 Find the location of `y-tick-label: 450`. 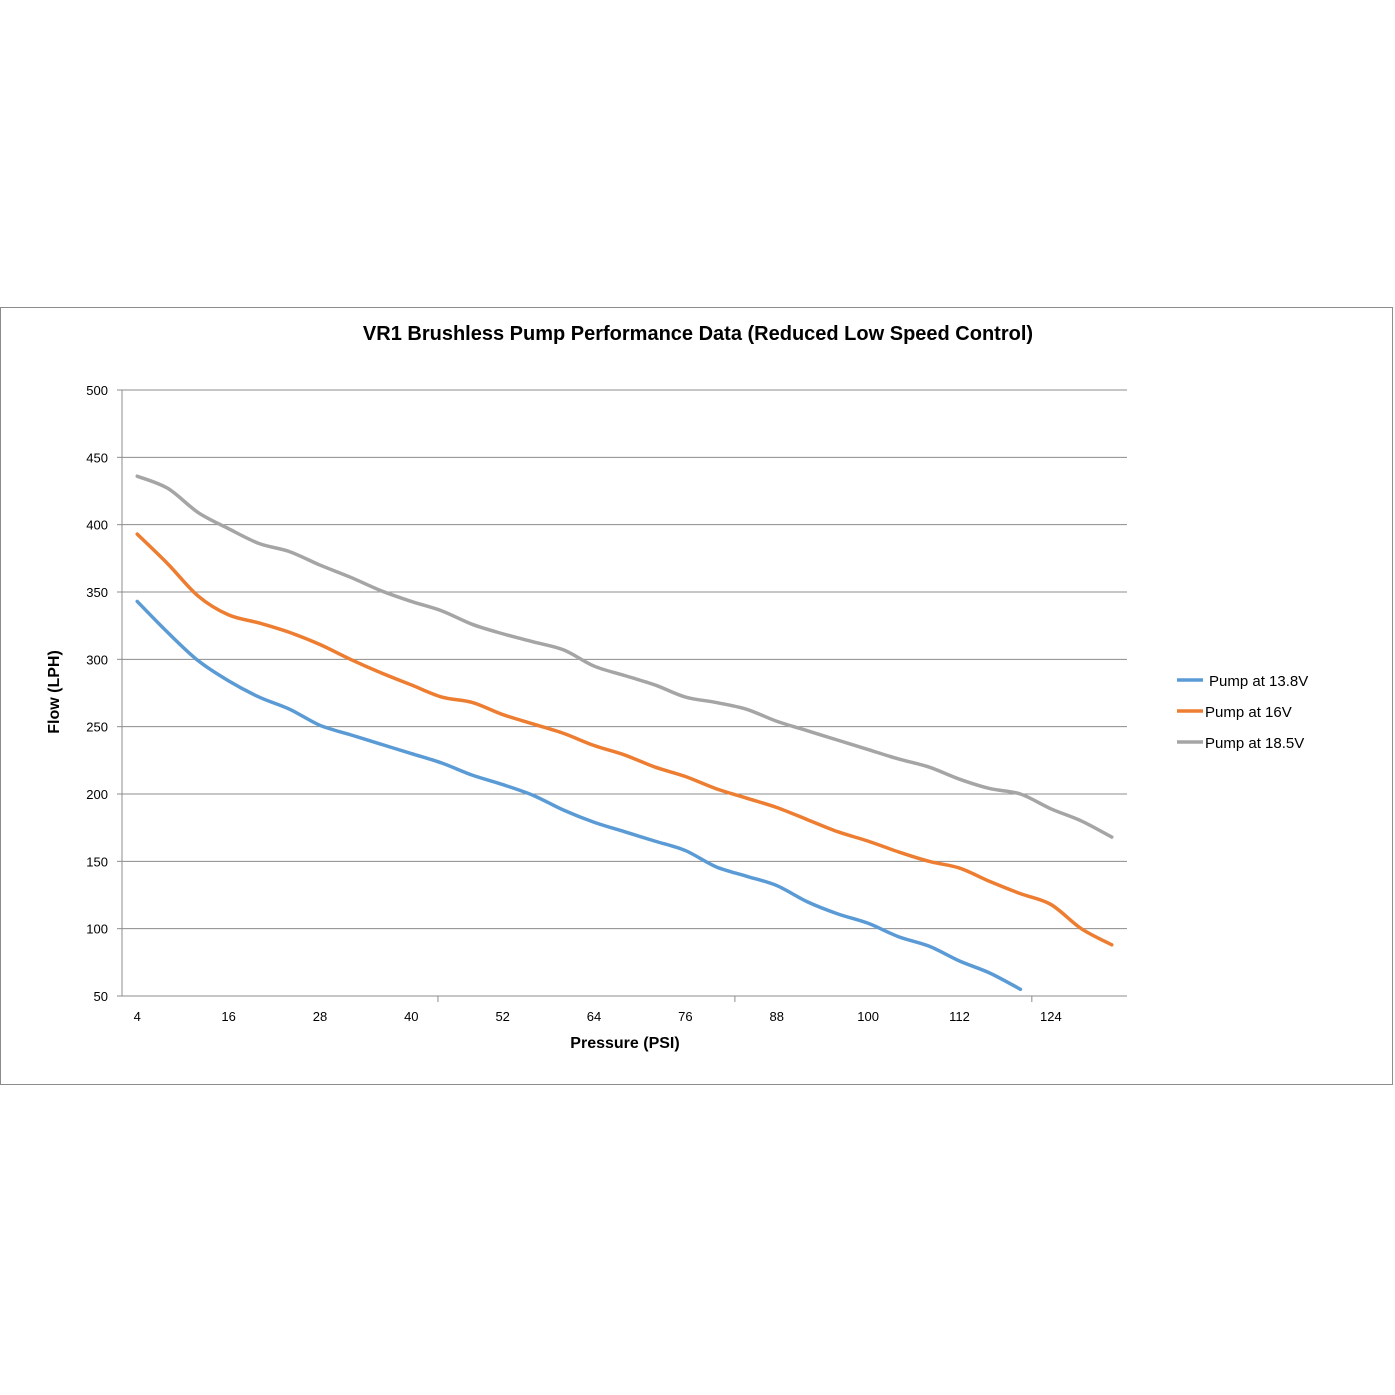

y-tick-label: 450 is located at coordinates (97, 457).